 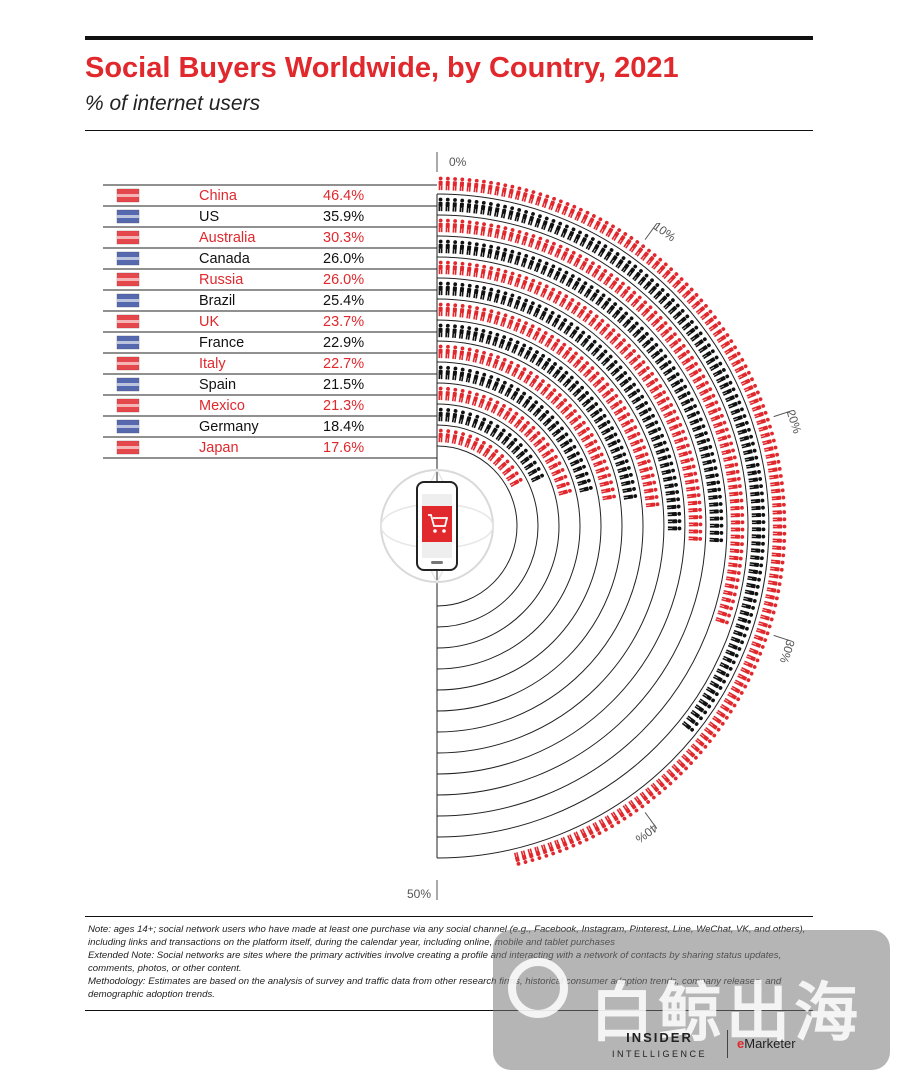 What do you see at coordinates (128, 258) in the screenshot?
I see `flag-icon-canada` at bounding box center [128, 258].